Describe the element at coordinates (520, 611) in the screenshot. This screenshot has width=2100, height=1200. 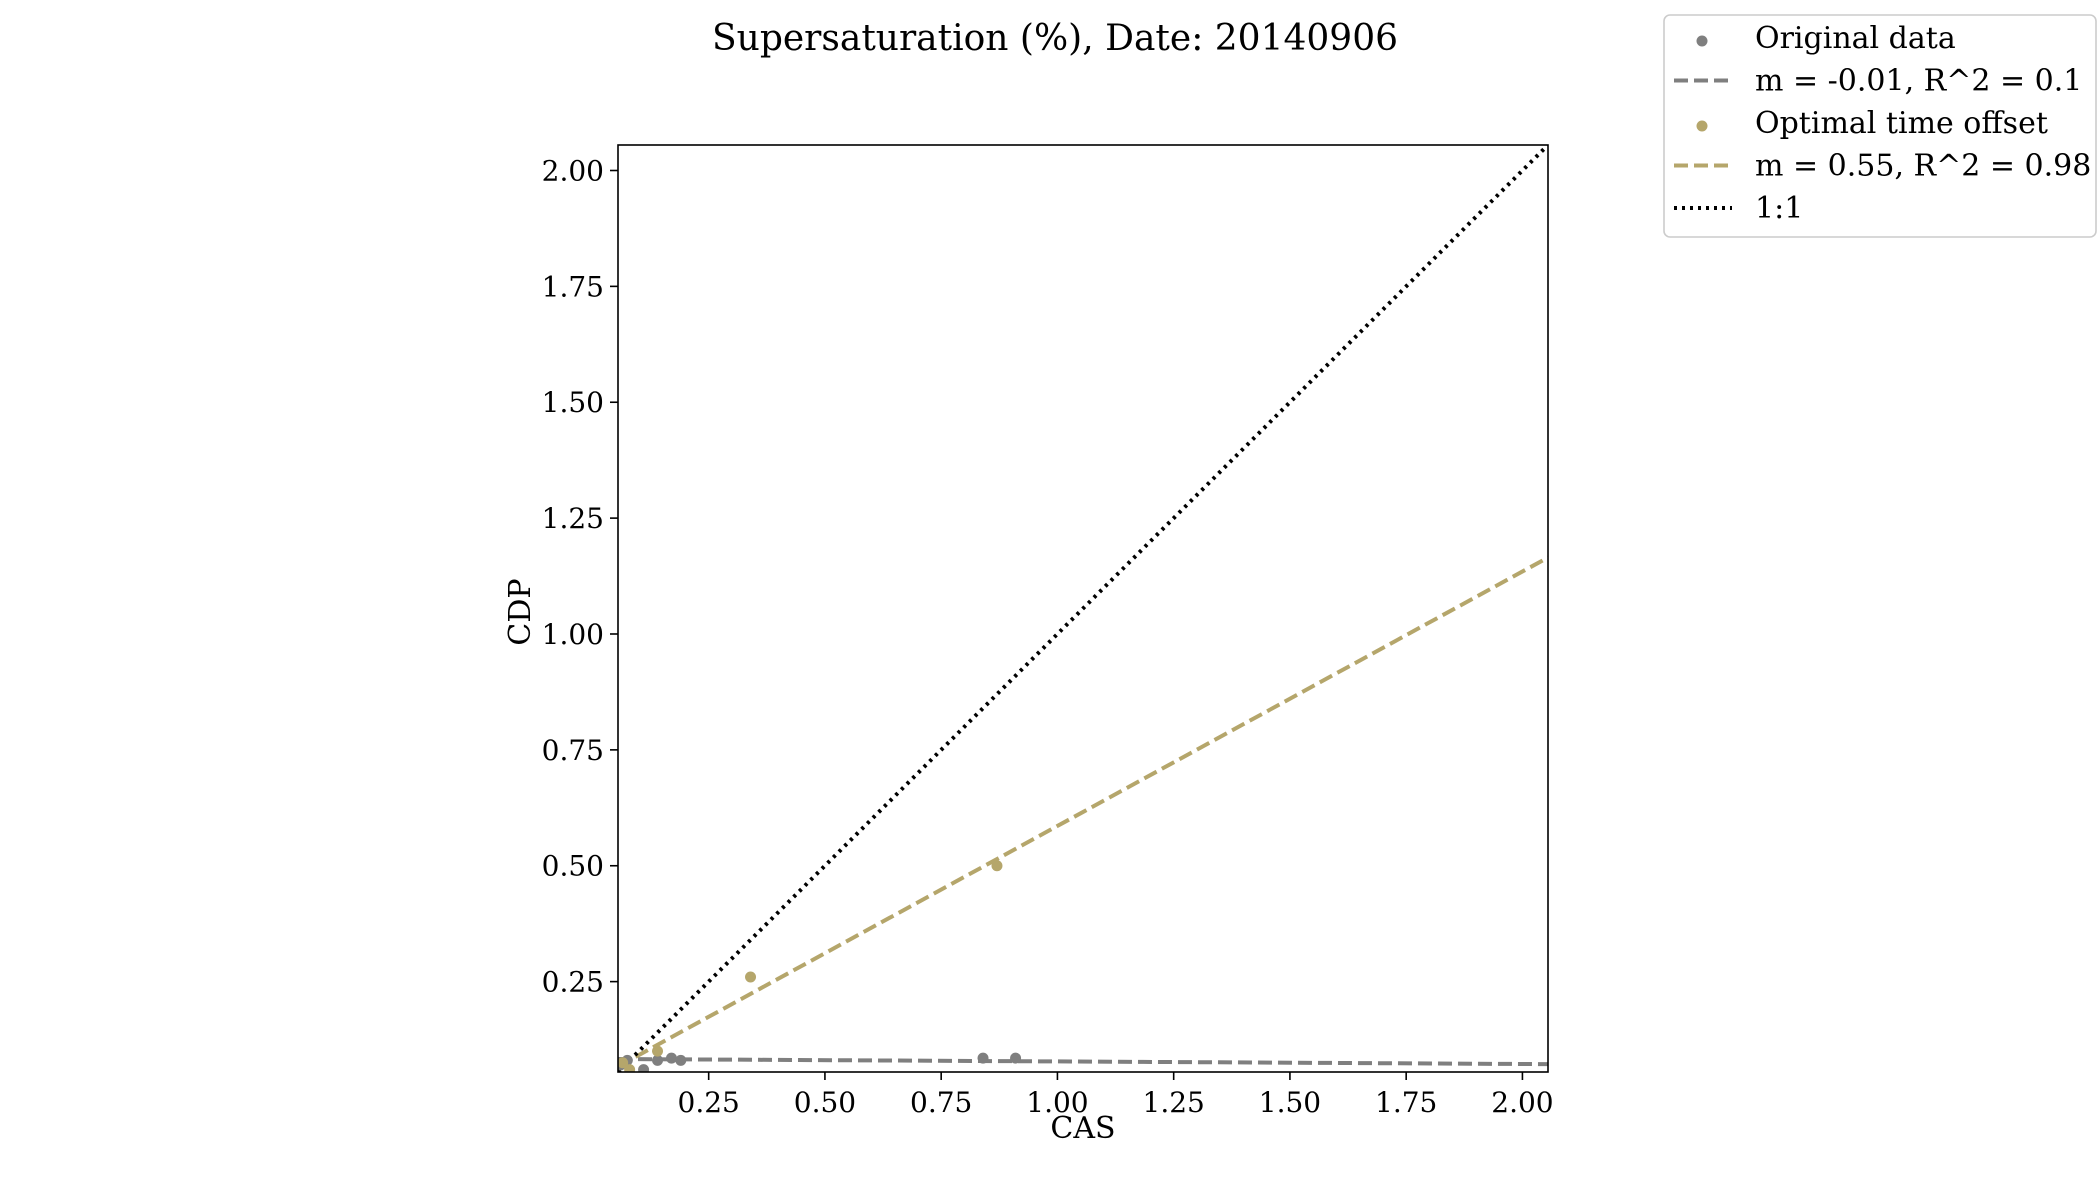
I see `y-axis-label: CDP` at that location.